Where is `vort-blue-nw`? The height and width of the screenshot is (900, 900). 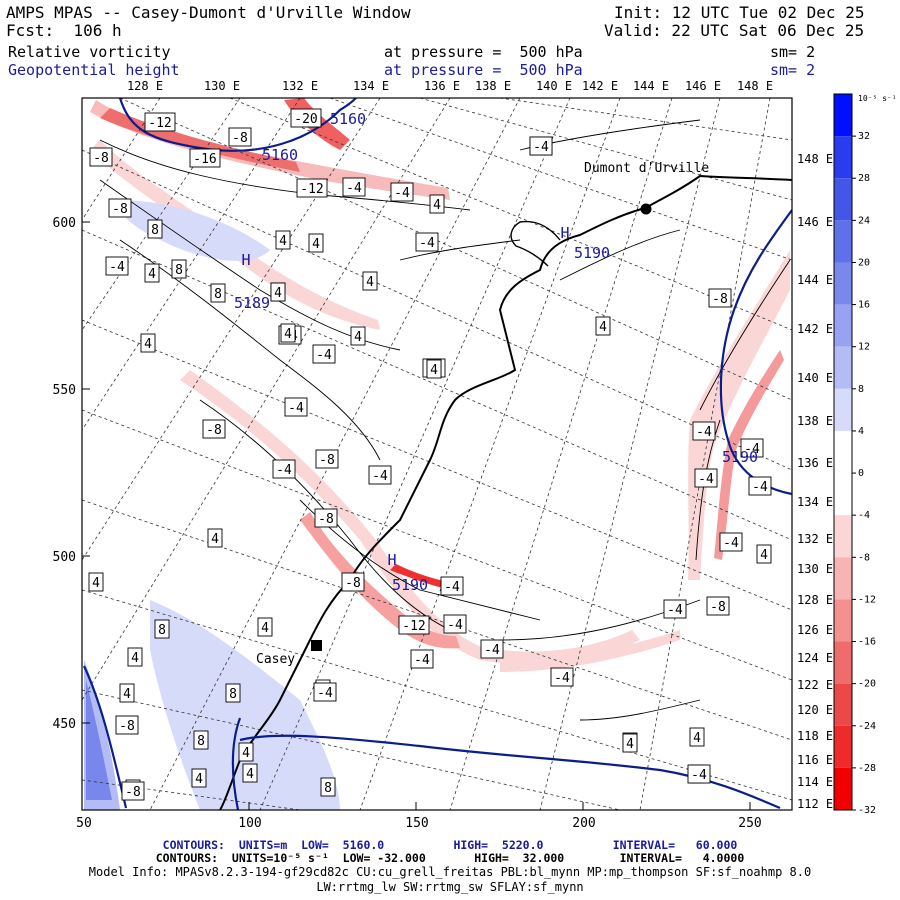
vort-blue-nw is located at coordinates (194, 230).